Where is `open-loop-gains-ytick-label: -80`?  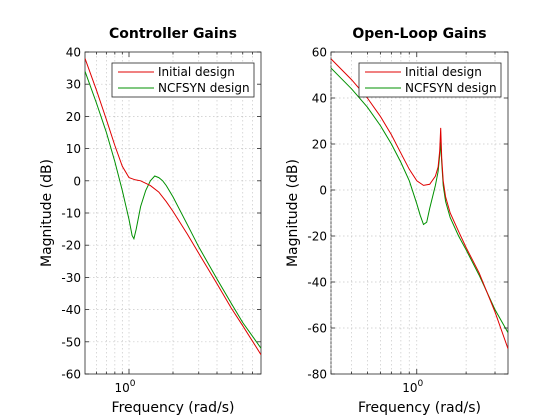
open-loop-gains-ytick-label: -80 is located at coordinates (317, 375).